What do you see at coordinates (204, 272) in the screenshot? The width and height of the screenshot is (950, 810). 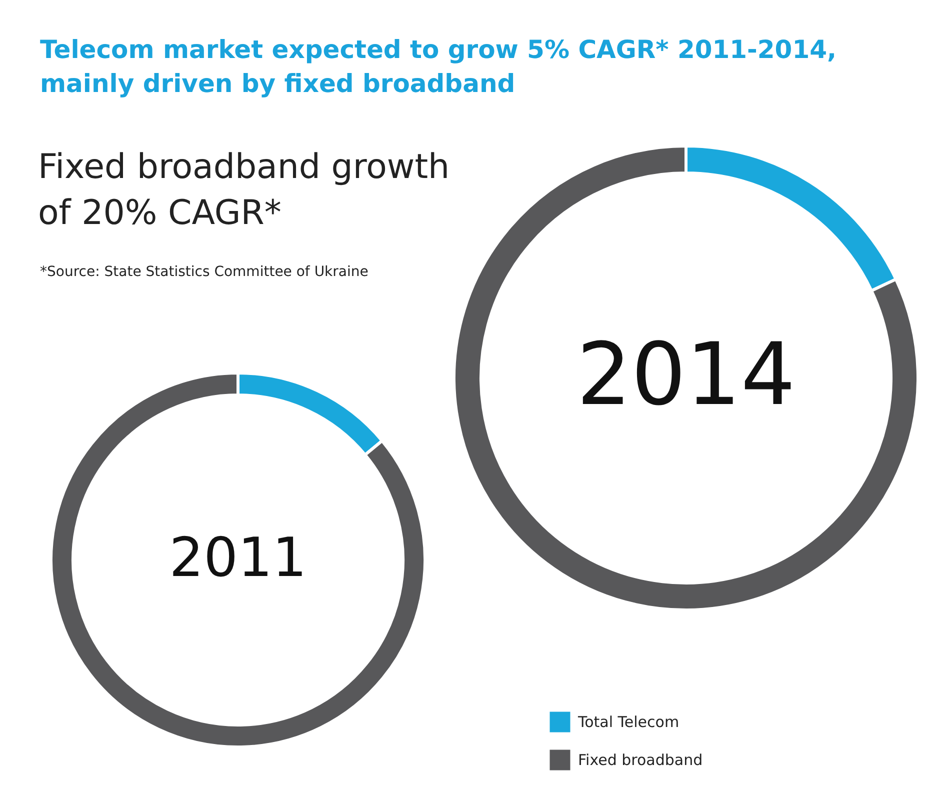 I see `text: *Source: State Statistics Committee of Ukraine` at bounding box center [204, 272].